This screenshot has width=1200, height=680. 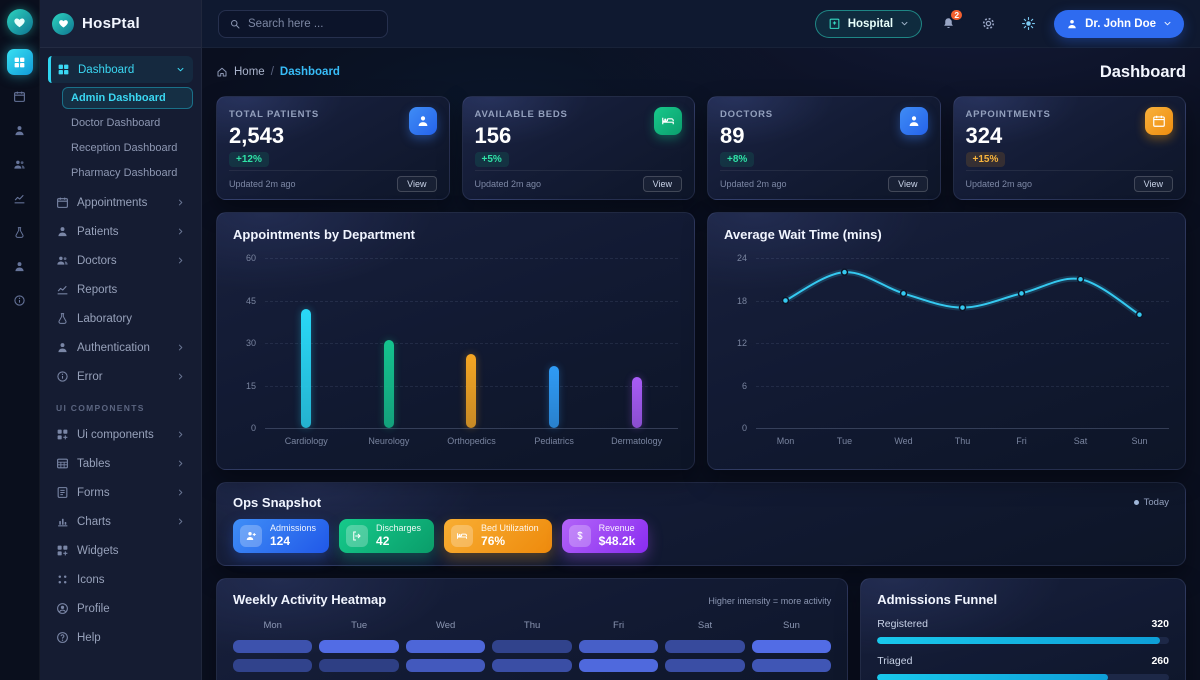 I want to click on chevron-right-icon, so click(x=180, y=463).